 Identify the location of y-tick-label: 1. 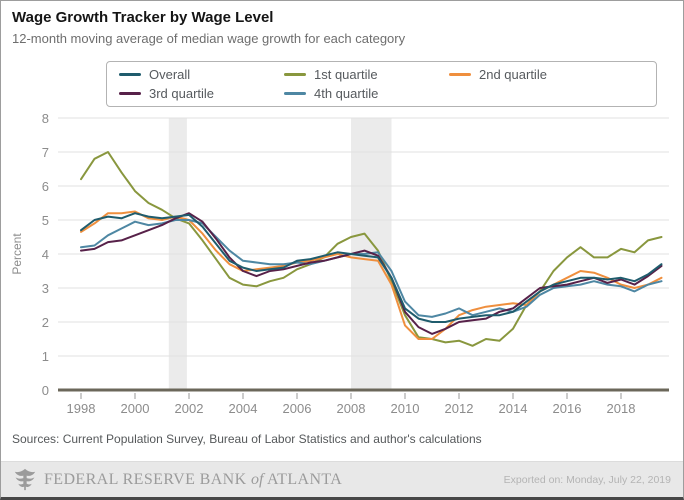
(45, 356).